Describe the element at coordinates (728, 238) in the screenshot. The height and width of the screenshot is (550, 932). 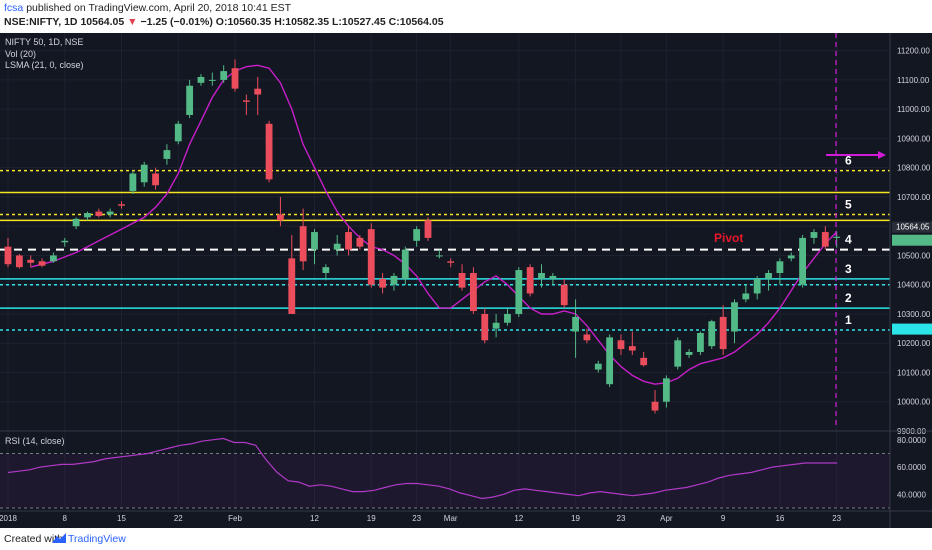
I see `pivot-label: Pivot` at that location.